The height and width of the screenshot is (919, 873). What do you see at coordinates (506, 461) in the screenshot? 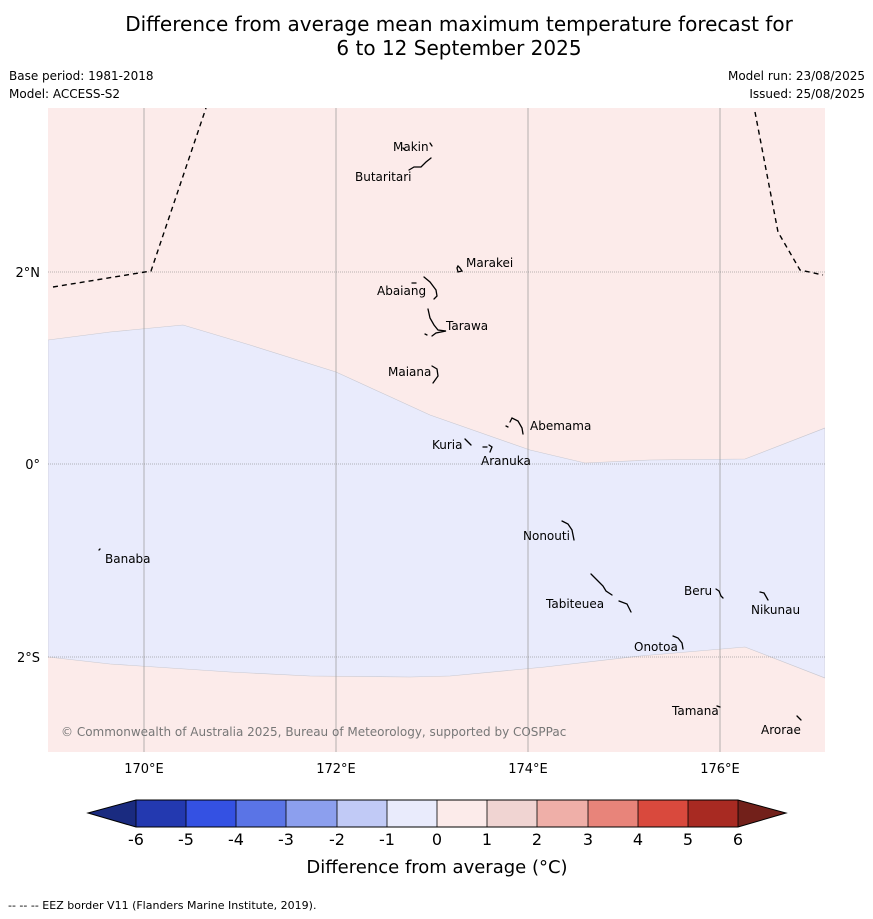
I see `label-aranuka: Aranuka` at bounding box center [506, 461].